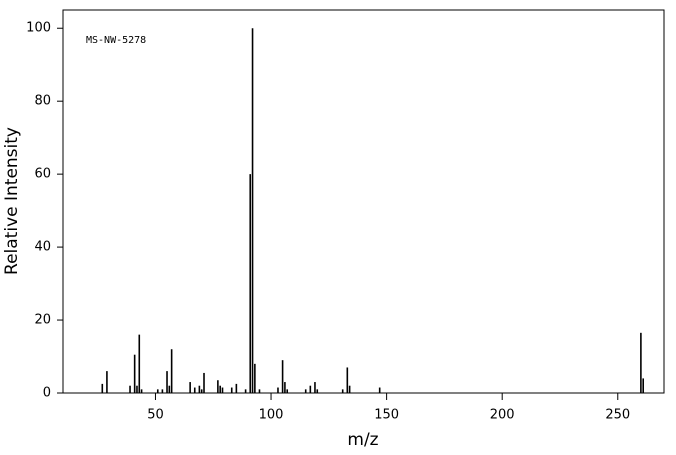  What do you see at coordinates (617, 415) in the screenshot?
I see `x-tick-label: 250` at bounding box center [617, 415].